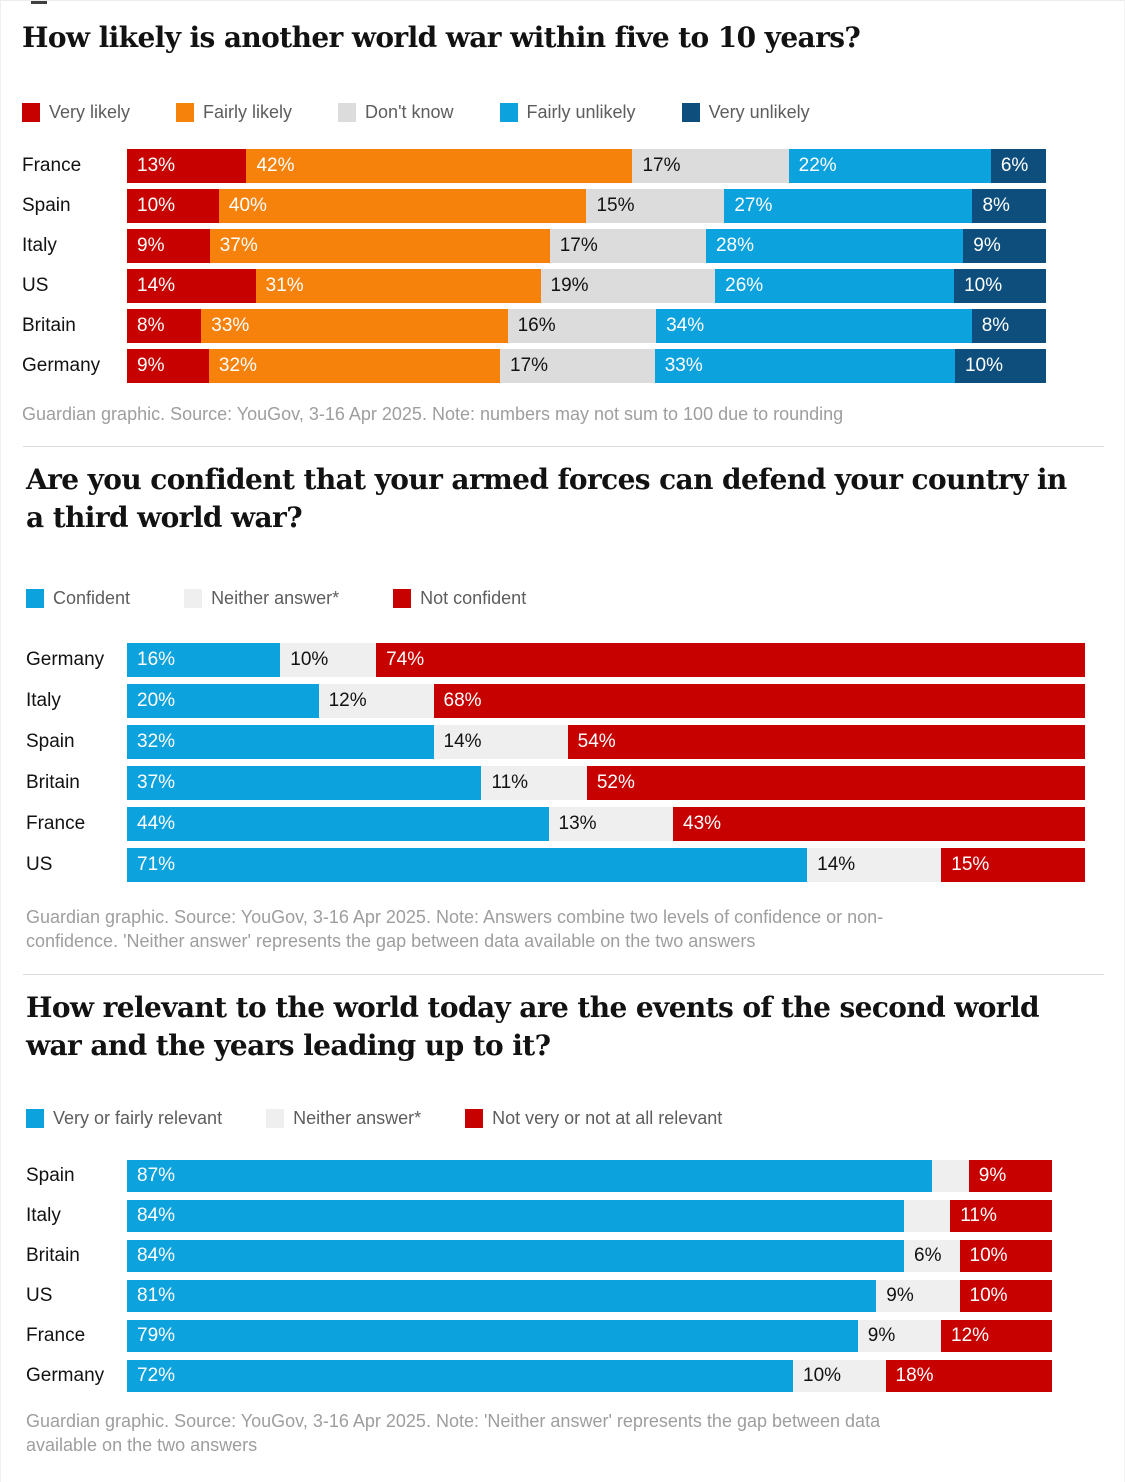 This screenshot has width=1125, height=1482. Describe the element at coordinates (376, 700) in the screenshot. I see `bar-segment: 12%` at that location.